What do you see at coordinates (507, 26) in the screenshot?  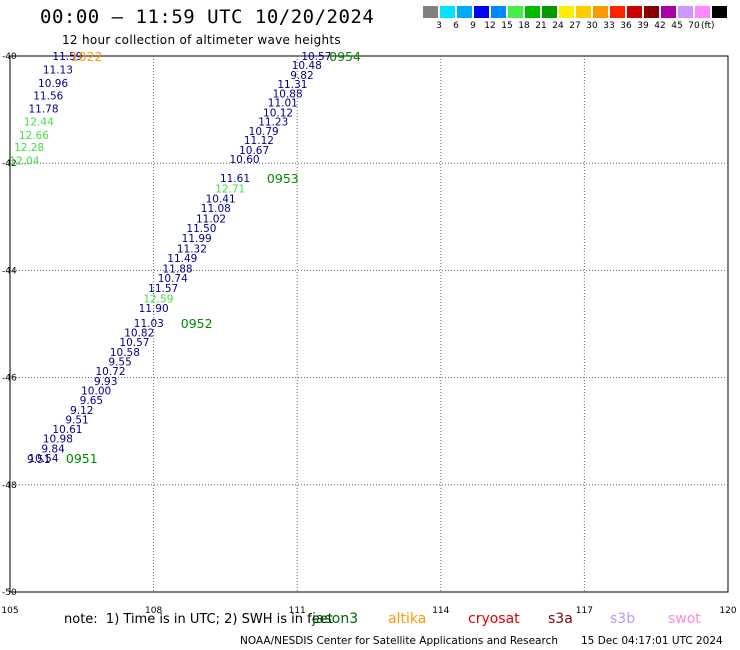 I see `legend-value-label: 15` at bounding box center [507, 26].